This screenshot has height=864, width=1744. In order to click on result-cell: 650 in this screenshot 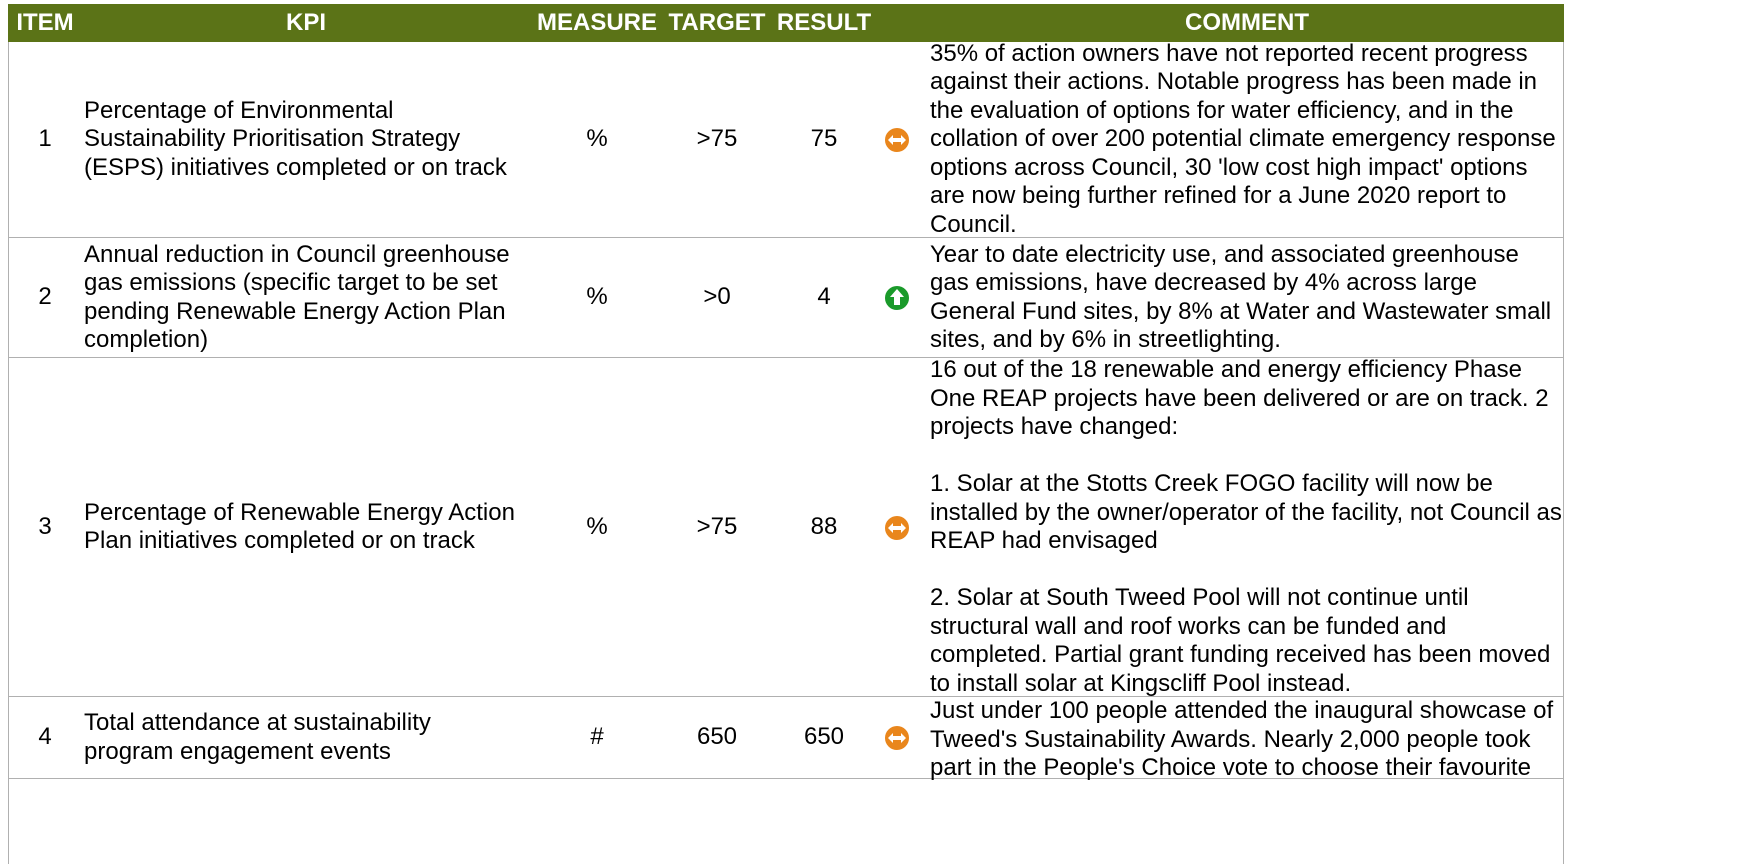, I will do `click(824, 737)`.